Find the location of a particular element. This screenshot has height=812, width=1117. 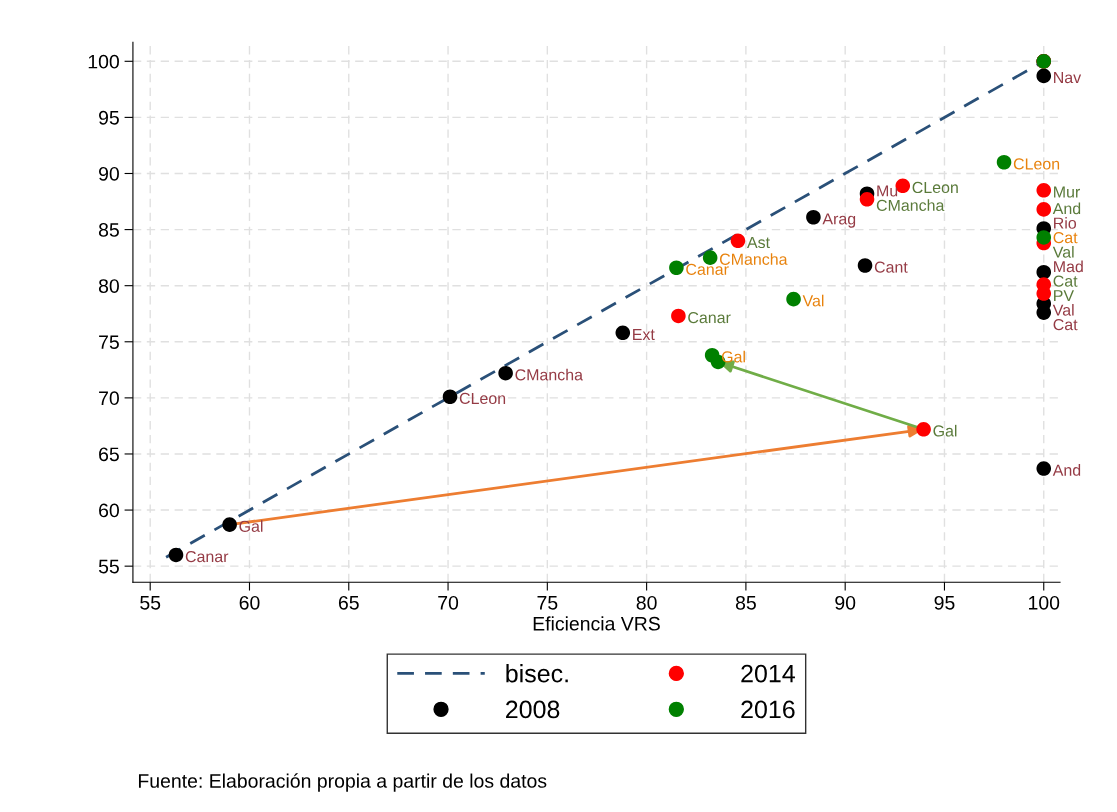

legend-label: bisec. is located at coordinates (537, 673).